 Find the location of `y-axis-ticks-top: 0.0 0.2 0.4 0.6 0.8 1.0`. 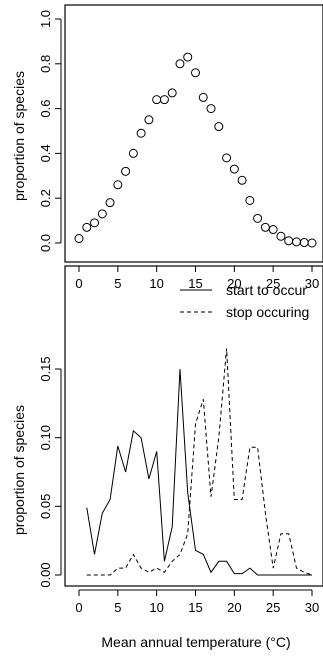

y-axis-ticks-top: 0.0 0.2 0.4 0.6 0.8 1.0 is located at coordinates (50, 131).